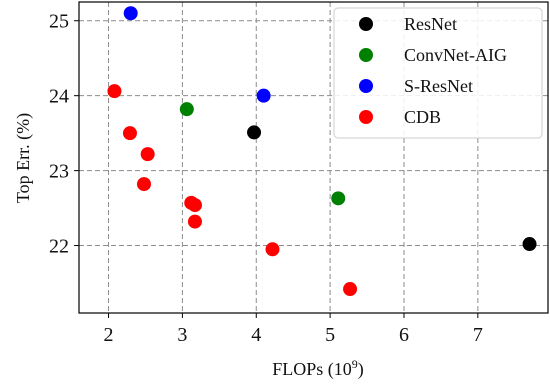  What do you see at coordinates (478, 335) in the screenshot?
I see `x-tick-label: 7` at bounding box center [478, 335].